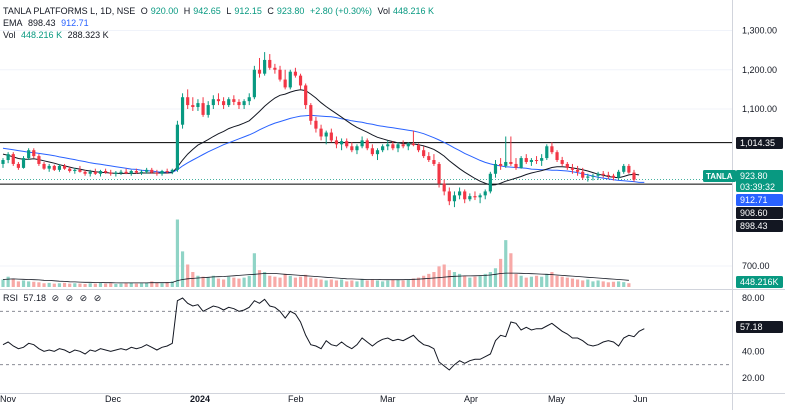 This screenshot has height=410, width=785. Describe the element at coordinates (75, 23) in the screenshot. I see `ema-value-2: 912.71` at that location.